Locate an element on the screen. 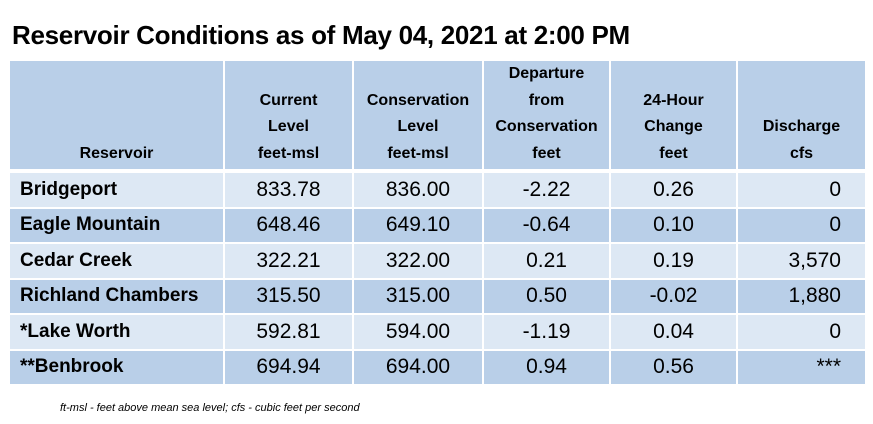 Image resolution: width=873 pixels, height=424 pixels. change-24h-cell: 0.04 is located at coordinates (672, 331).